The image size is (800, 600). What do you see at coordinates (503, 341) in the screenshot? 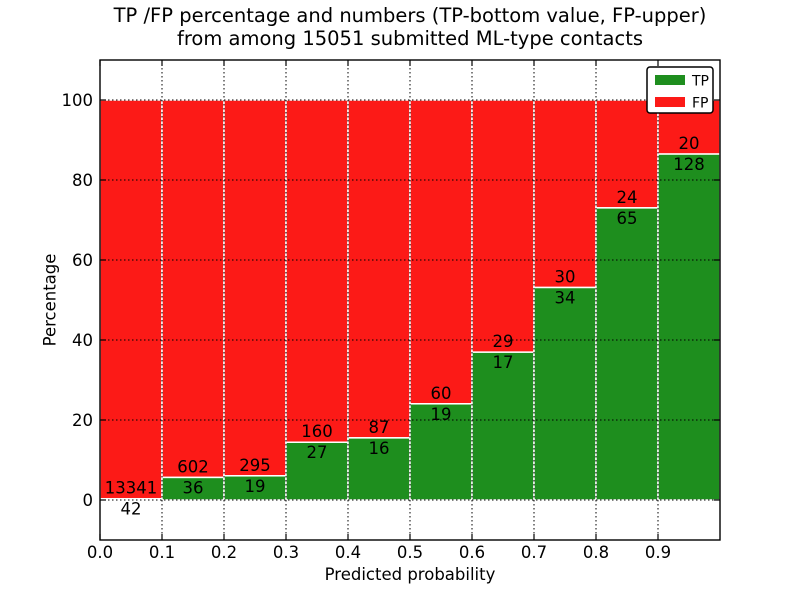
I see `fp-count-label: 29` at bounding box center [503, 341].